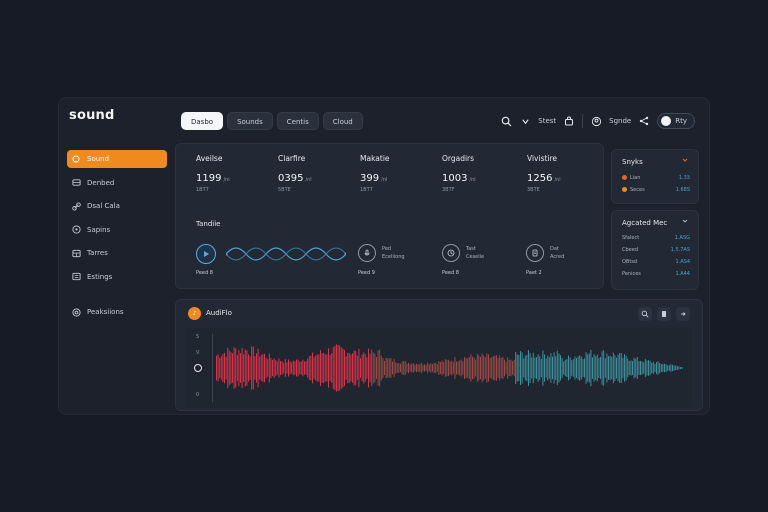 Image resolution: width=768 pixels, height=512 pixels. I want to click on card-row: Penices 1.A44, so click(656, 274).